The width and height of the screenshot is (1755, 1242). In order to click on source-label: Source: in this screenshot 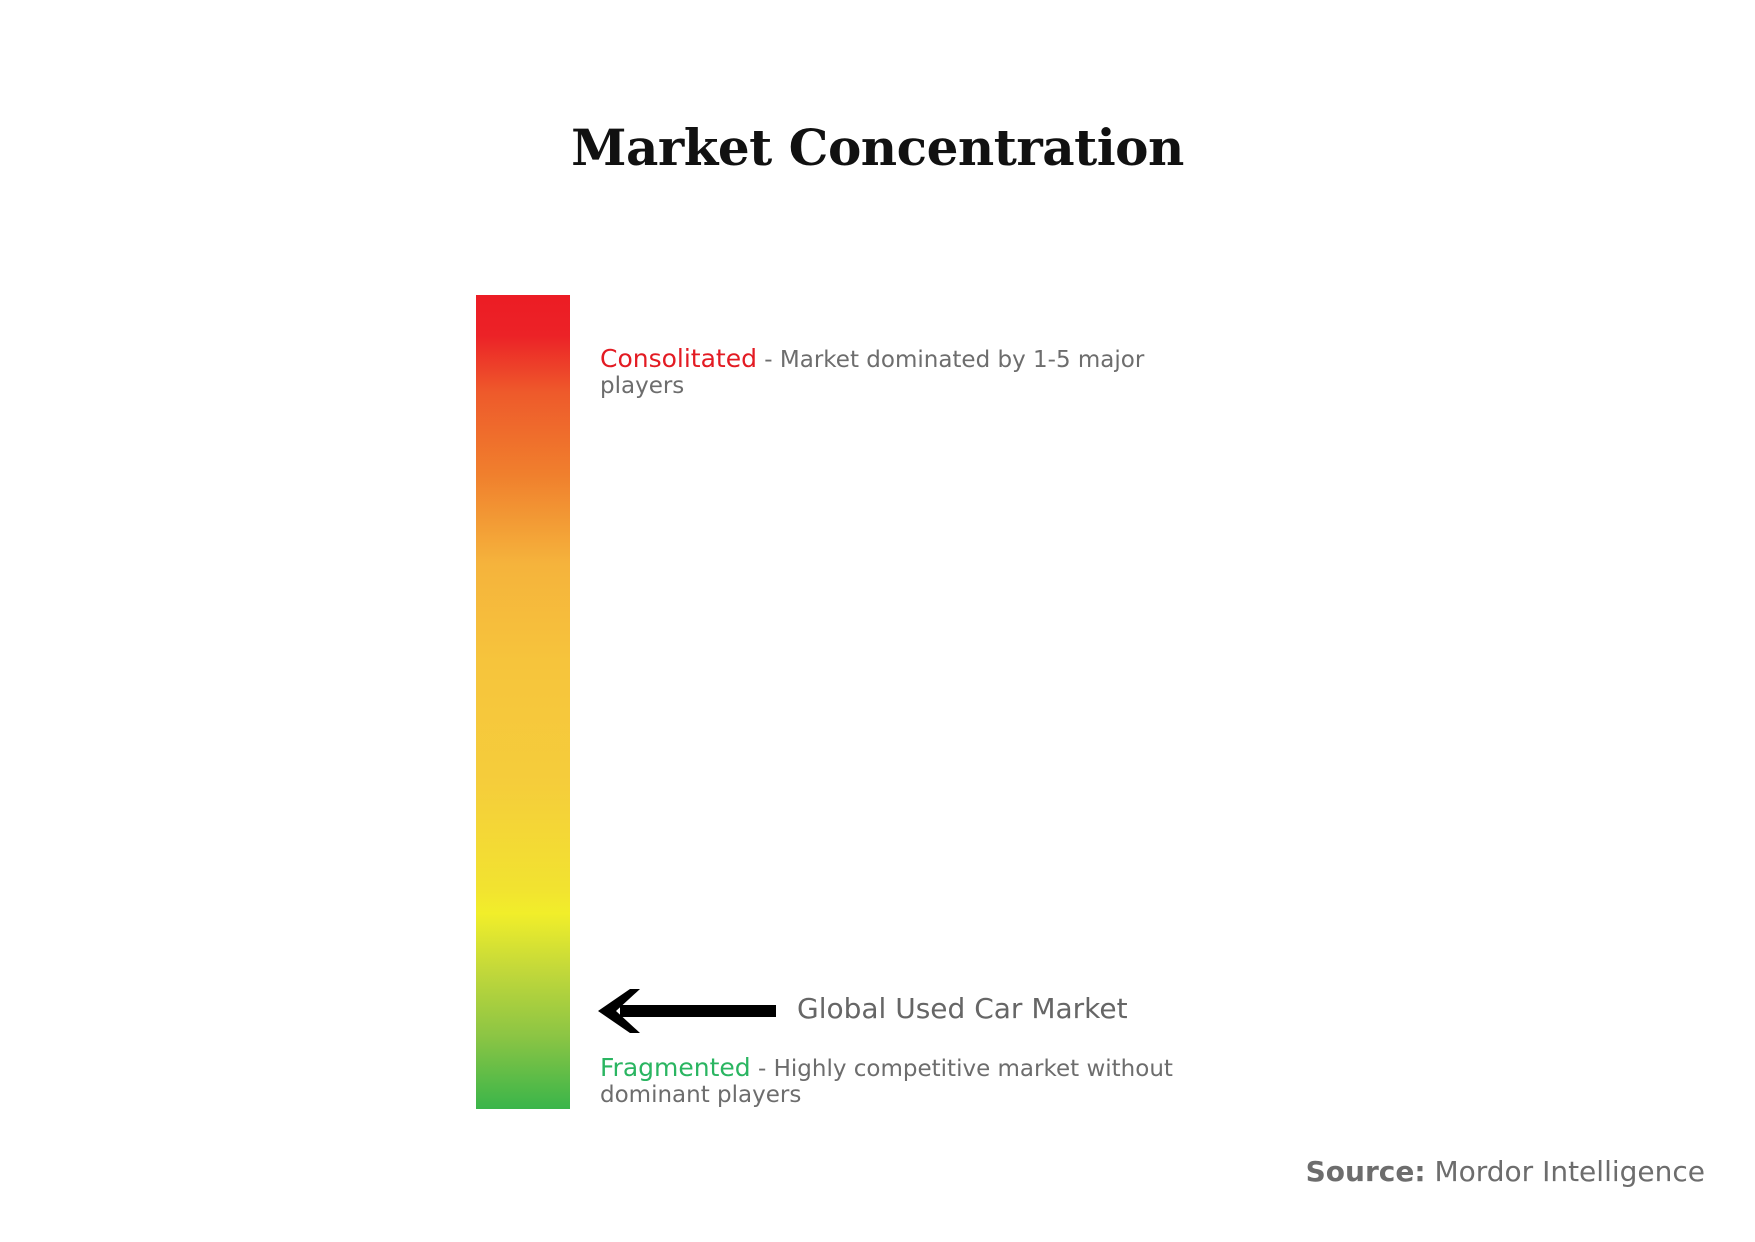, I will do `click(1365, 1171)`.